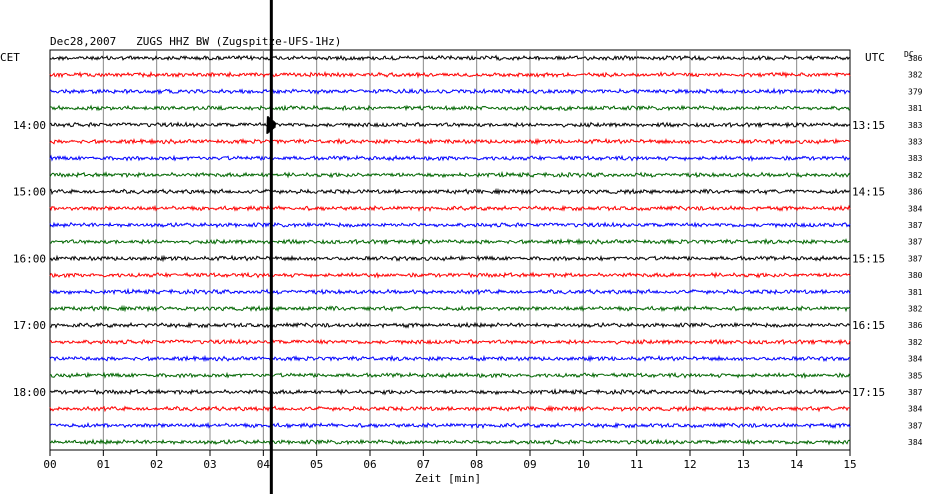 This screenshot has height=494, width=930. I want to click on x-tick-label: 13, so click(743, 464).